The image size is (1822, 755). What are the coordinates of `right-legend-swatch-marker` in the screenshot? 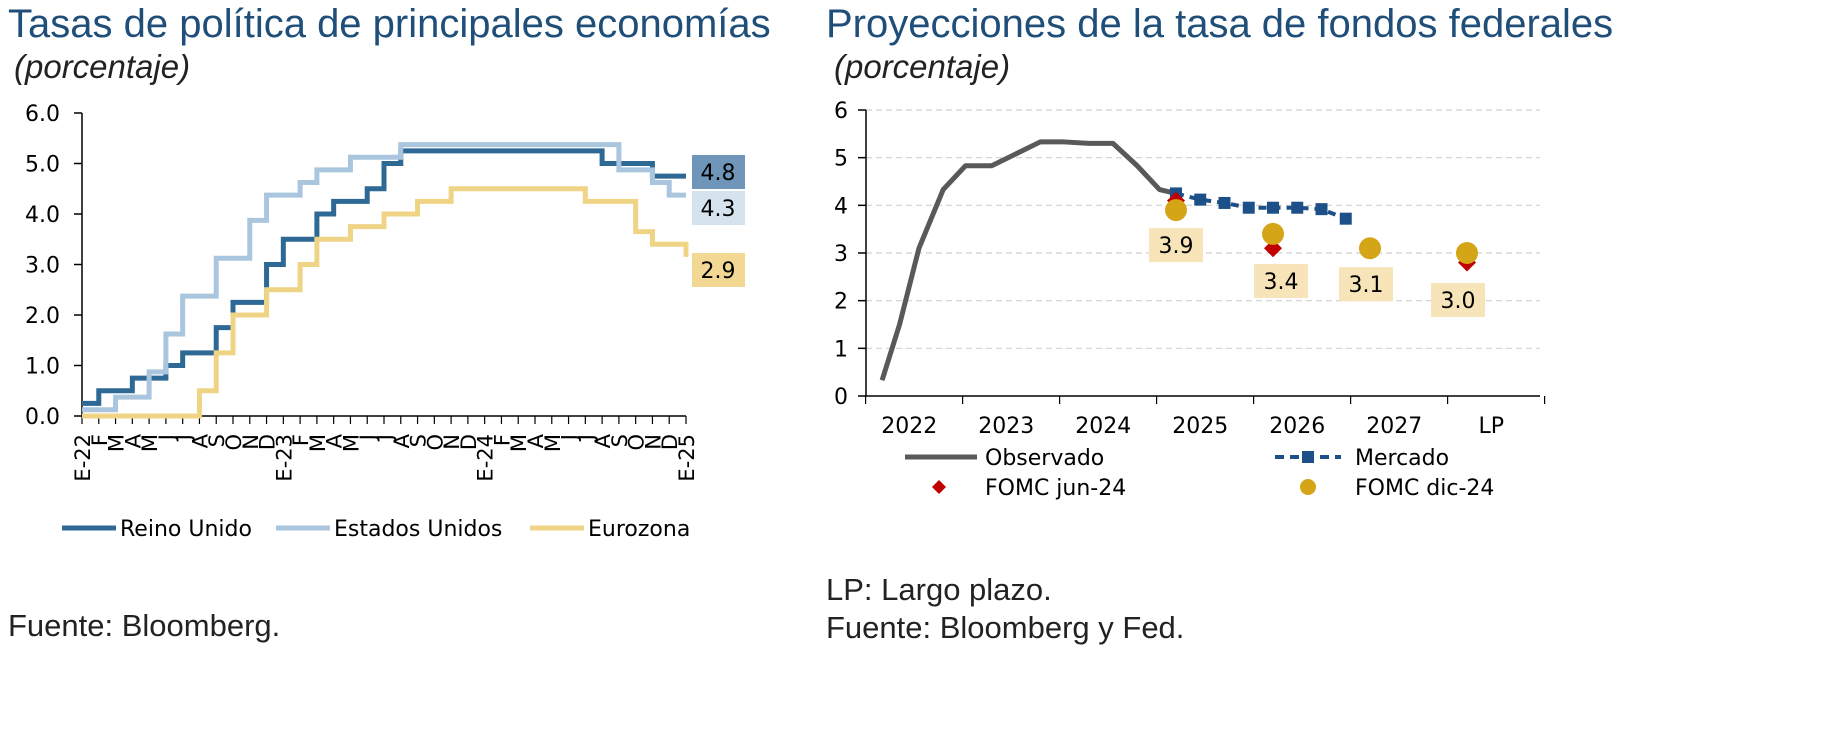 It's located at (1308, 457).